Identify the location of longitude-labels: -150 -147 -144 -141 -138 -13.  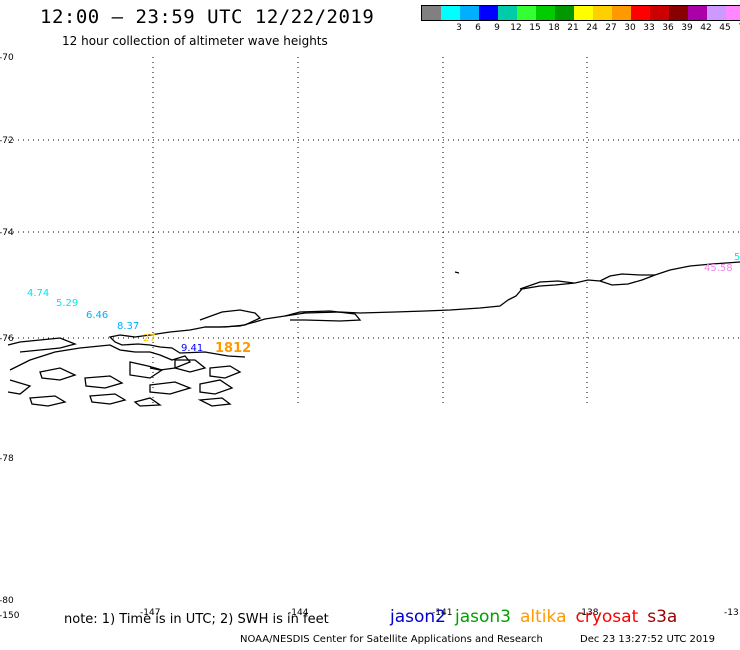
(369, 614).